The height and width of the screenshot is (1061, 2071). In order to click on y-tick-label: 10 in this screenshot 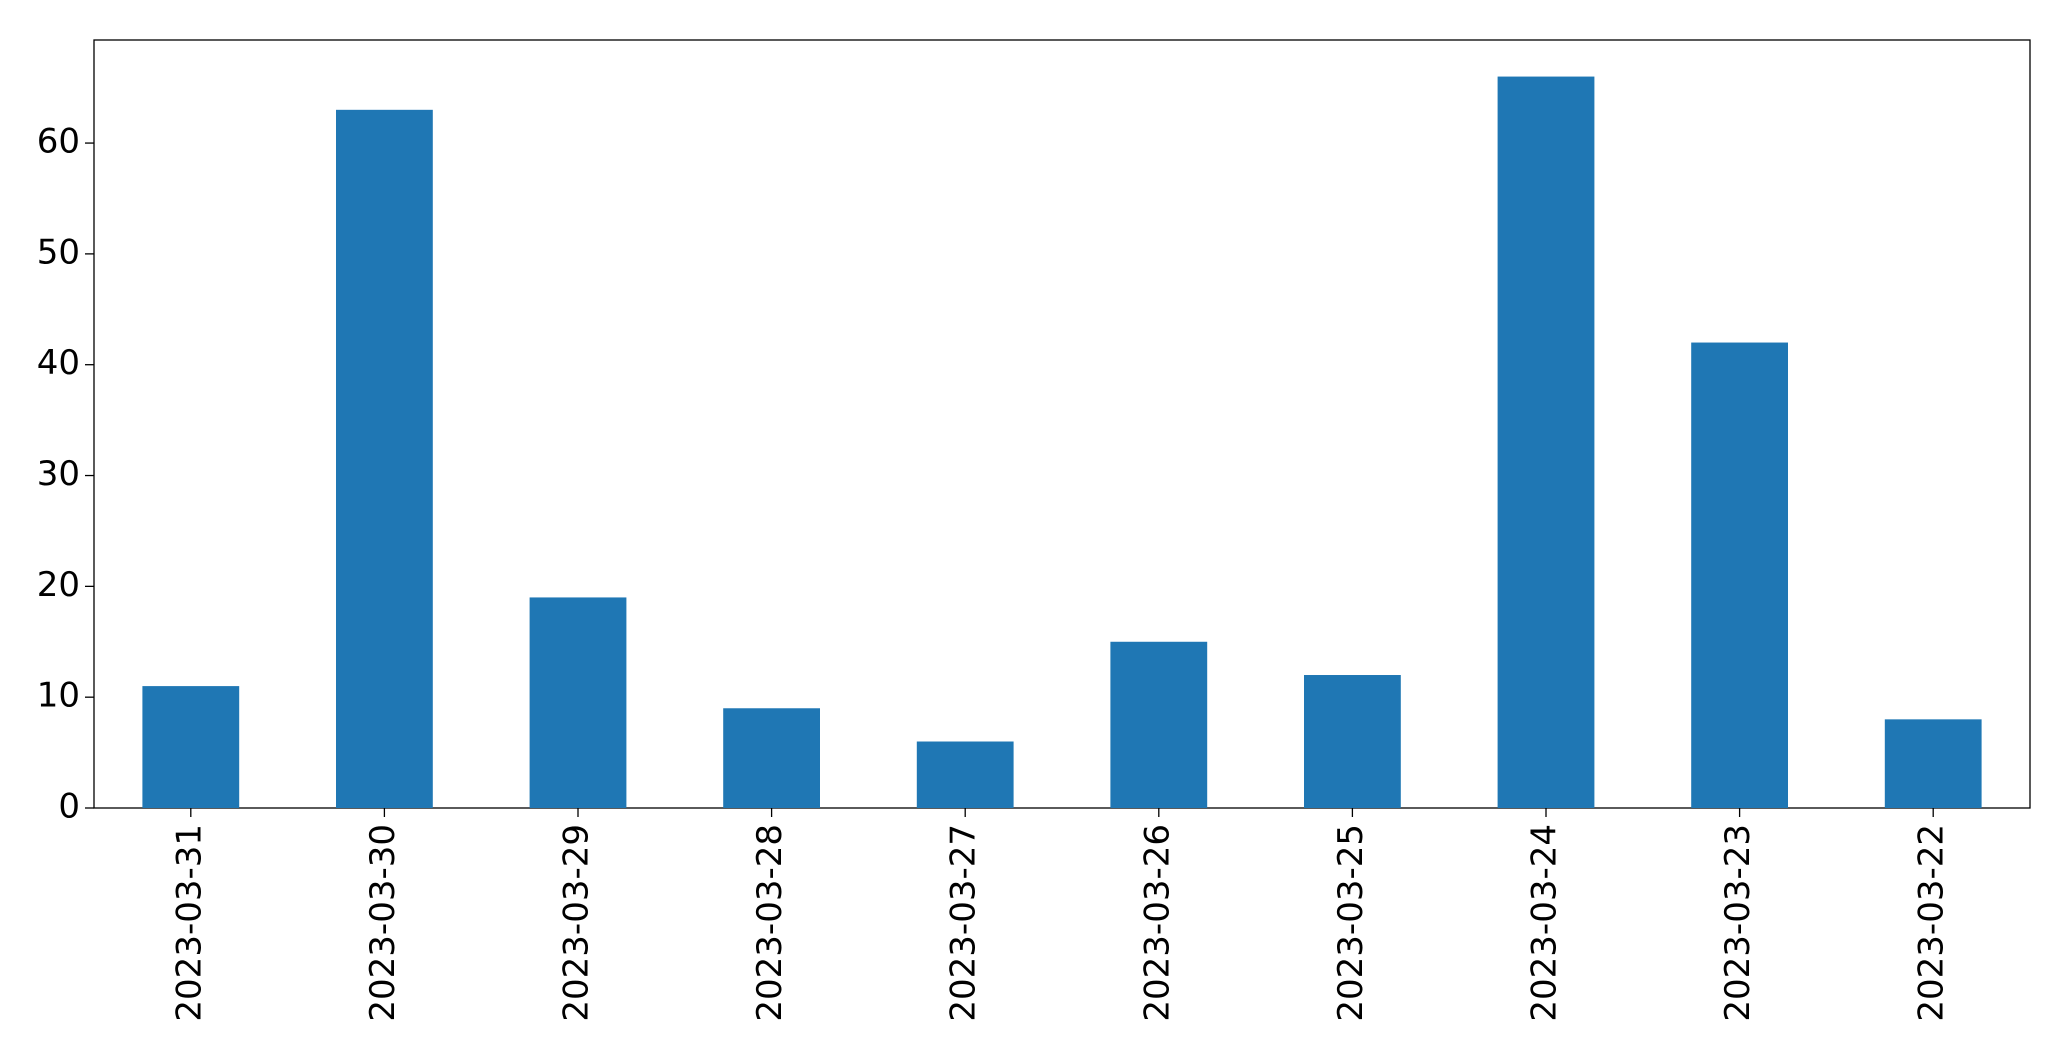, I will do `click(58, 696)`.